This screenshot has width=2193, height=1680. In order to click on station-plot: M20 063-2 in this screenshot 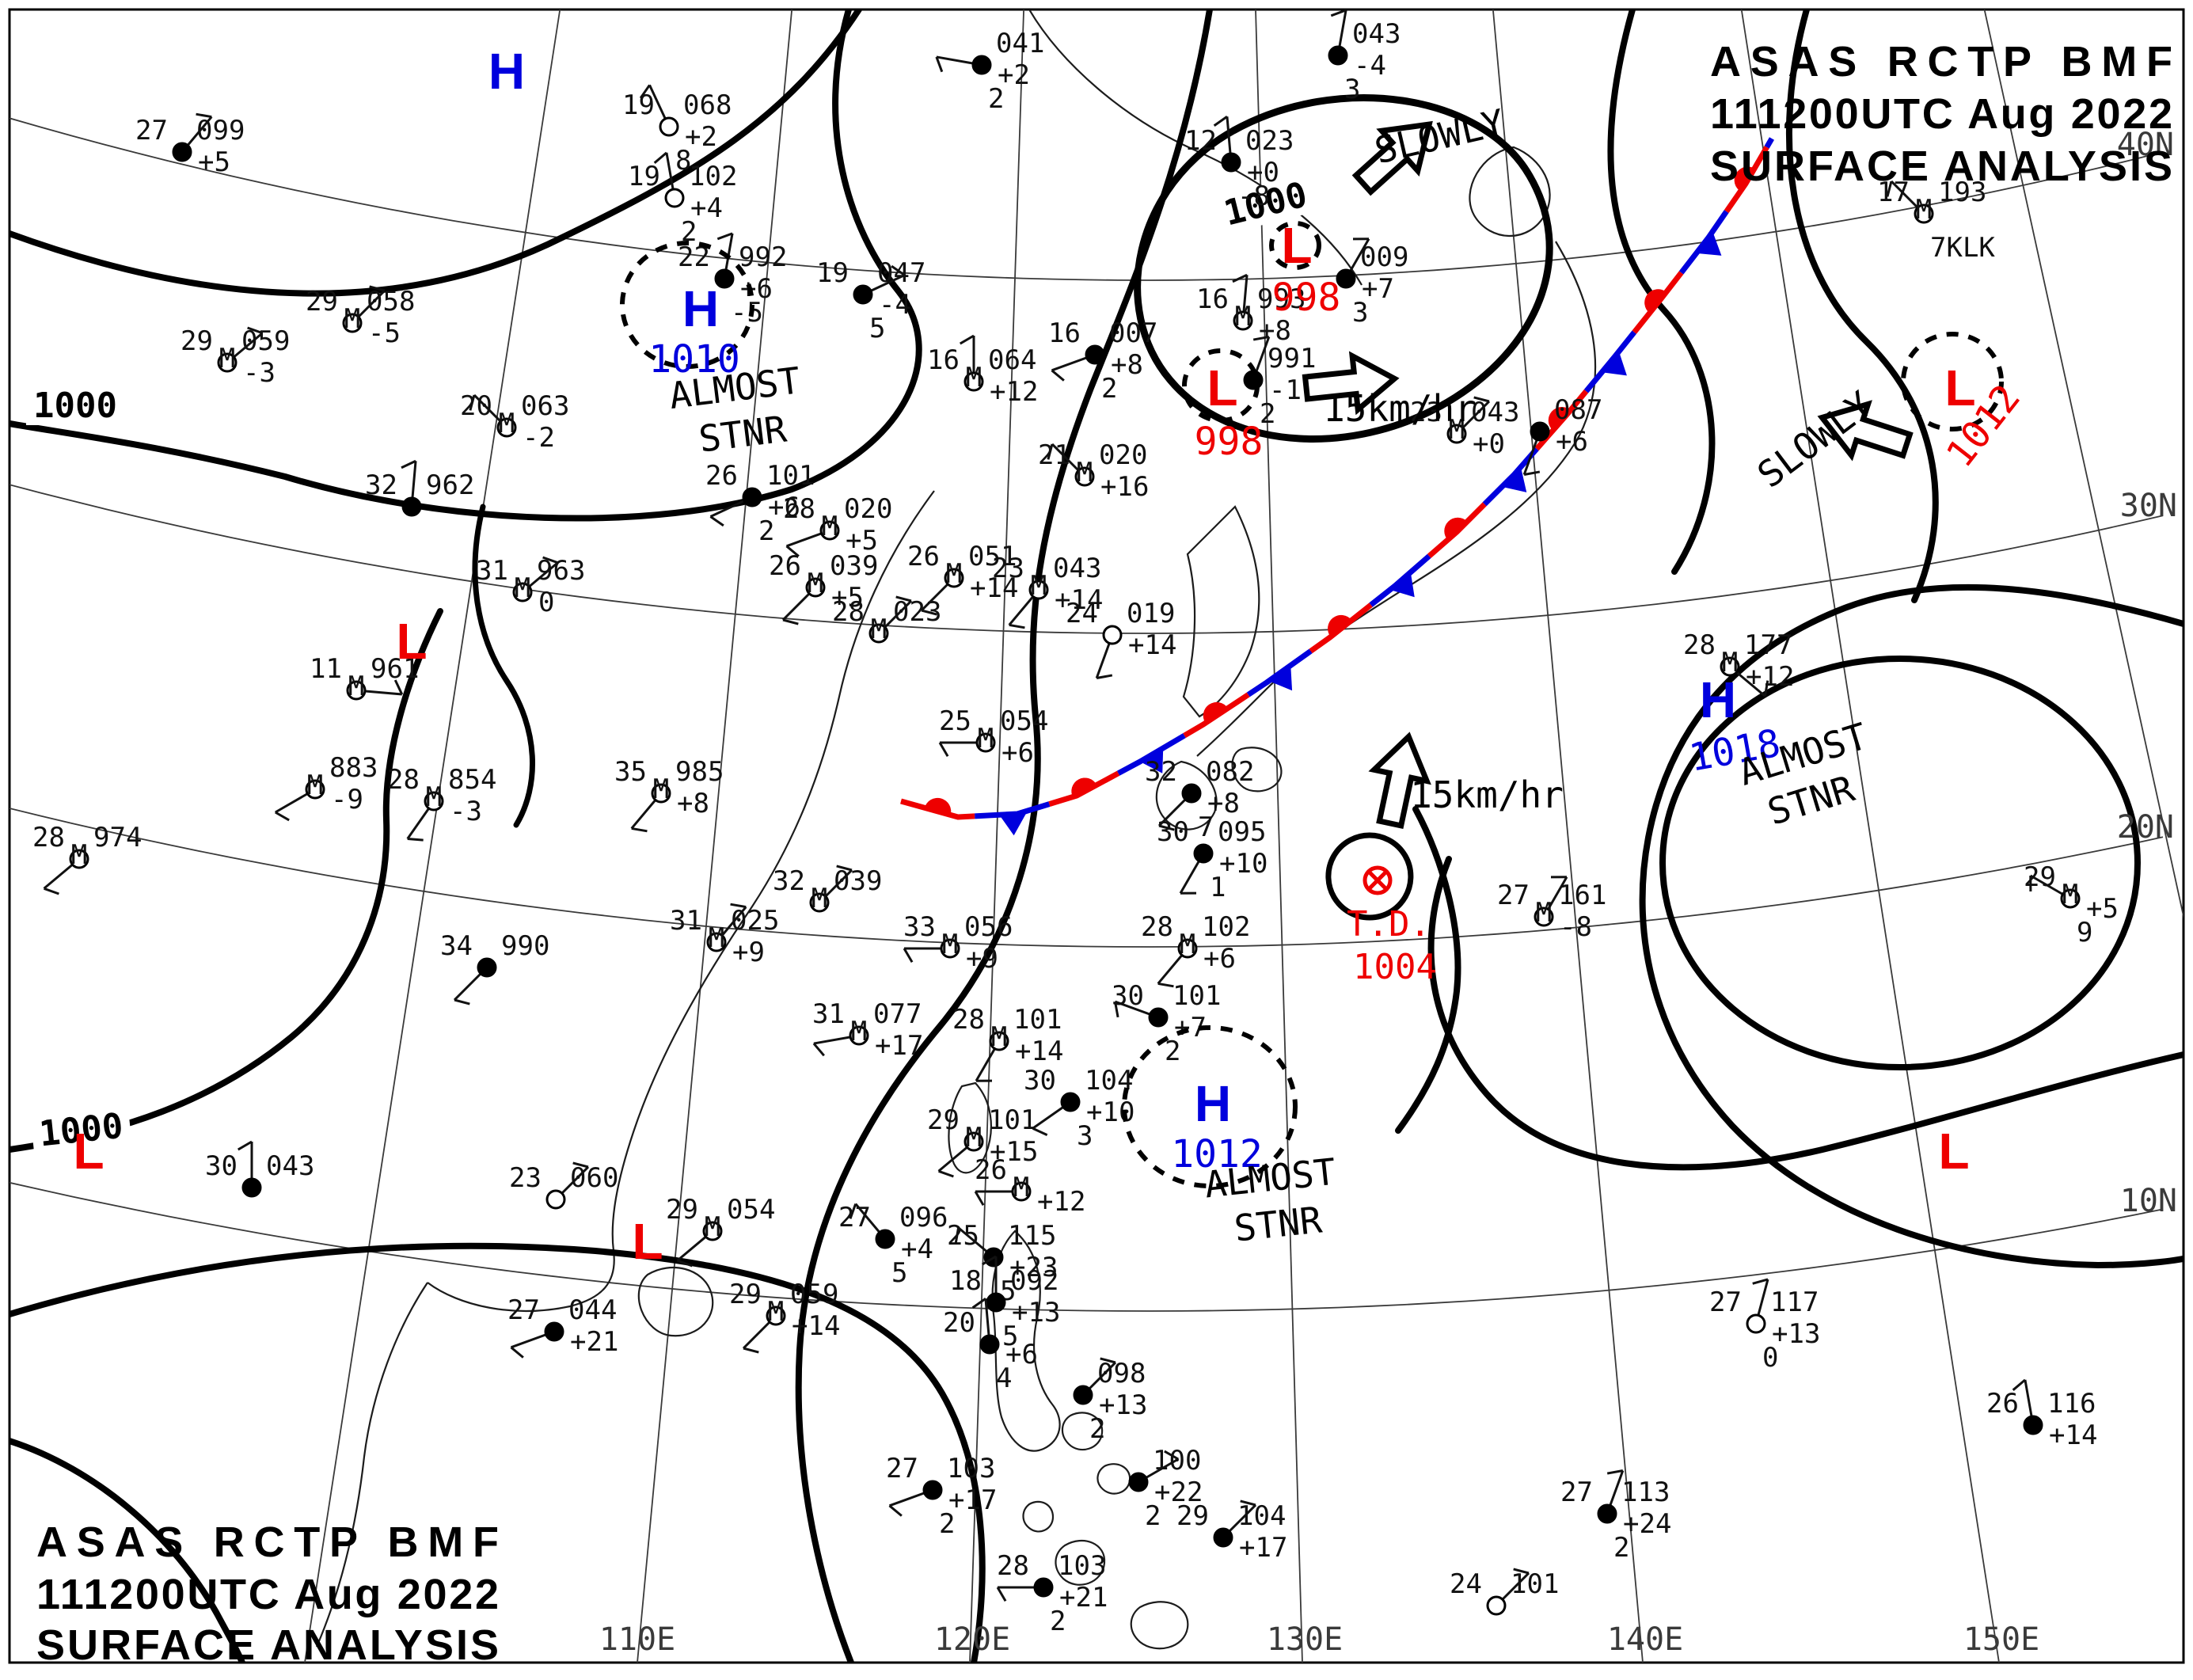, I will do `click(514, 422)`.